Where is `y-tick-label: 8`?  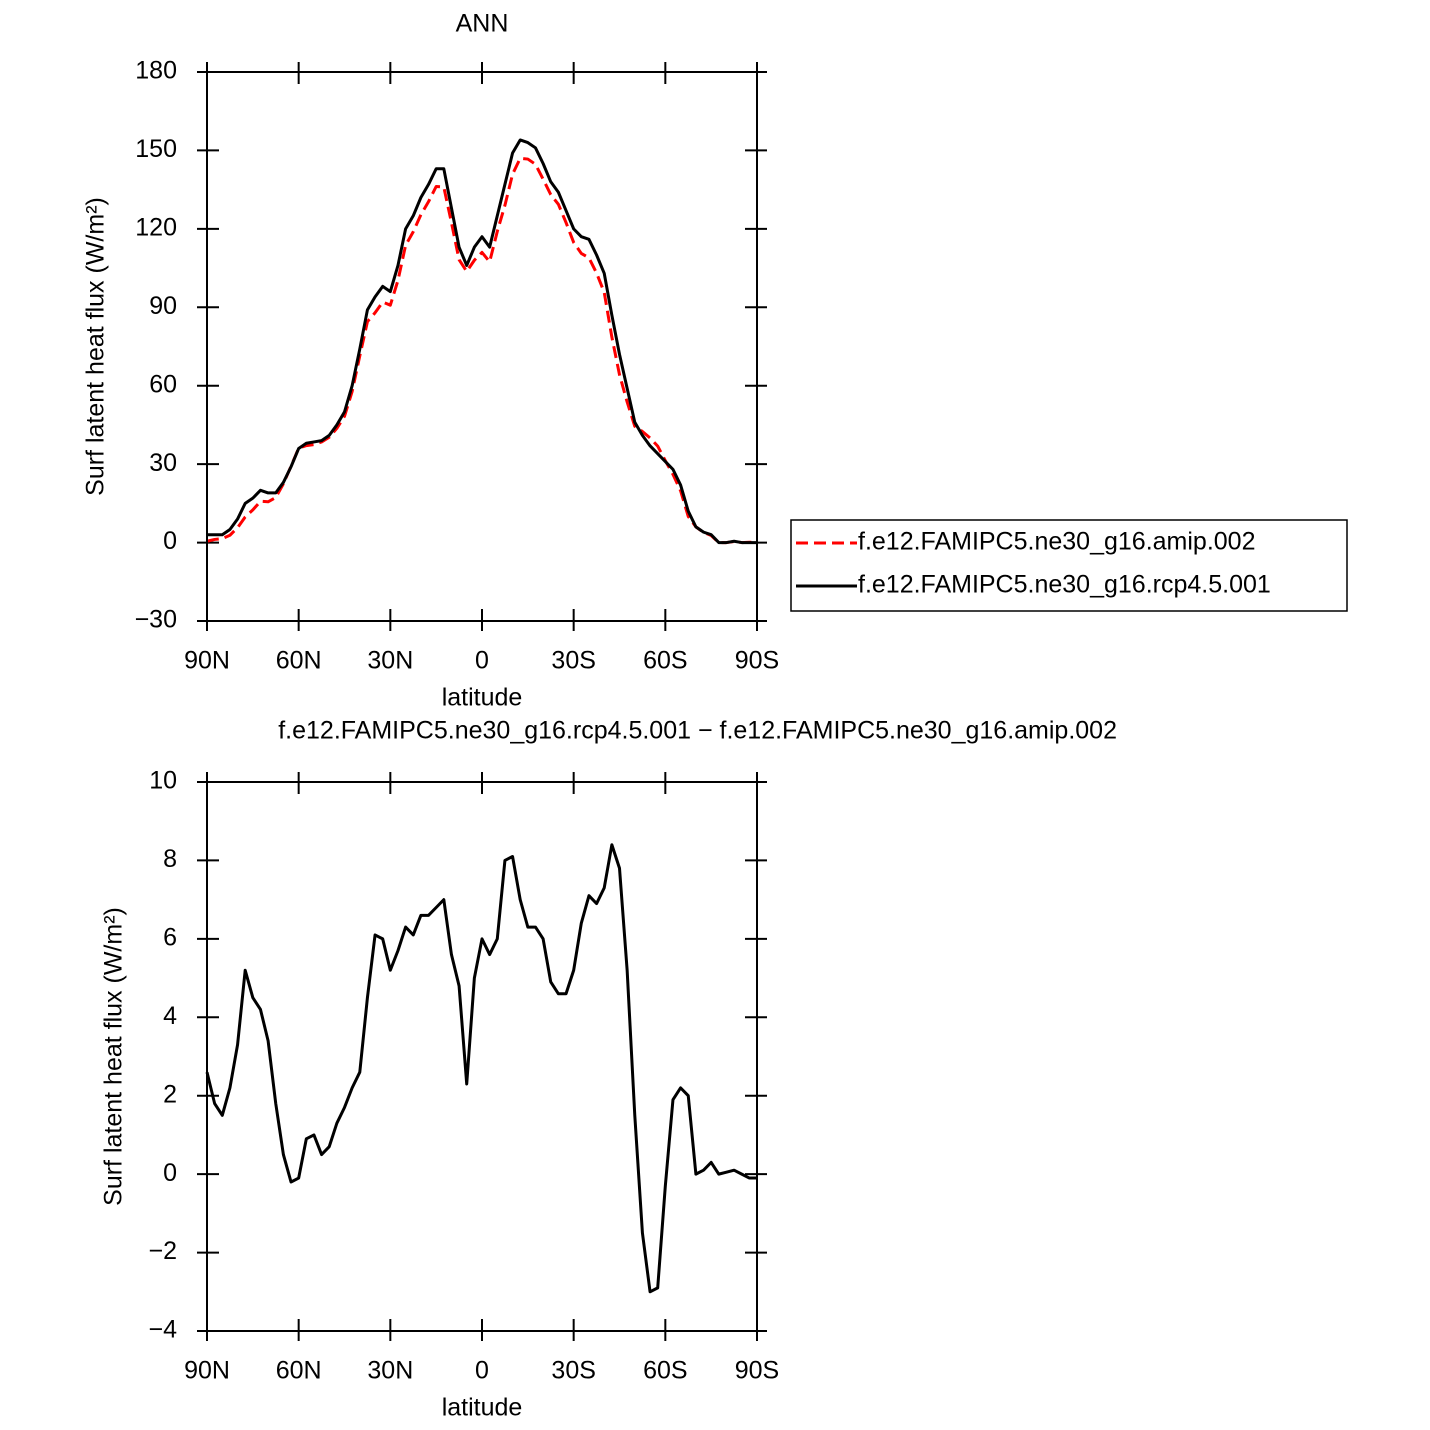 y-tick-label: 8 is located at coordinates (170, 859).